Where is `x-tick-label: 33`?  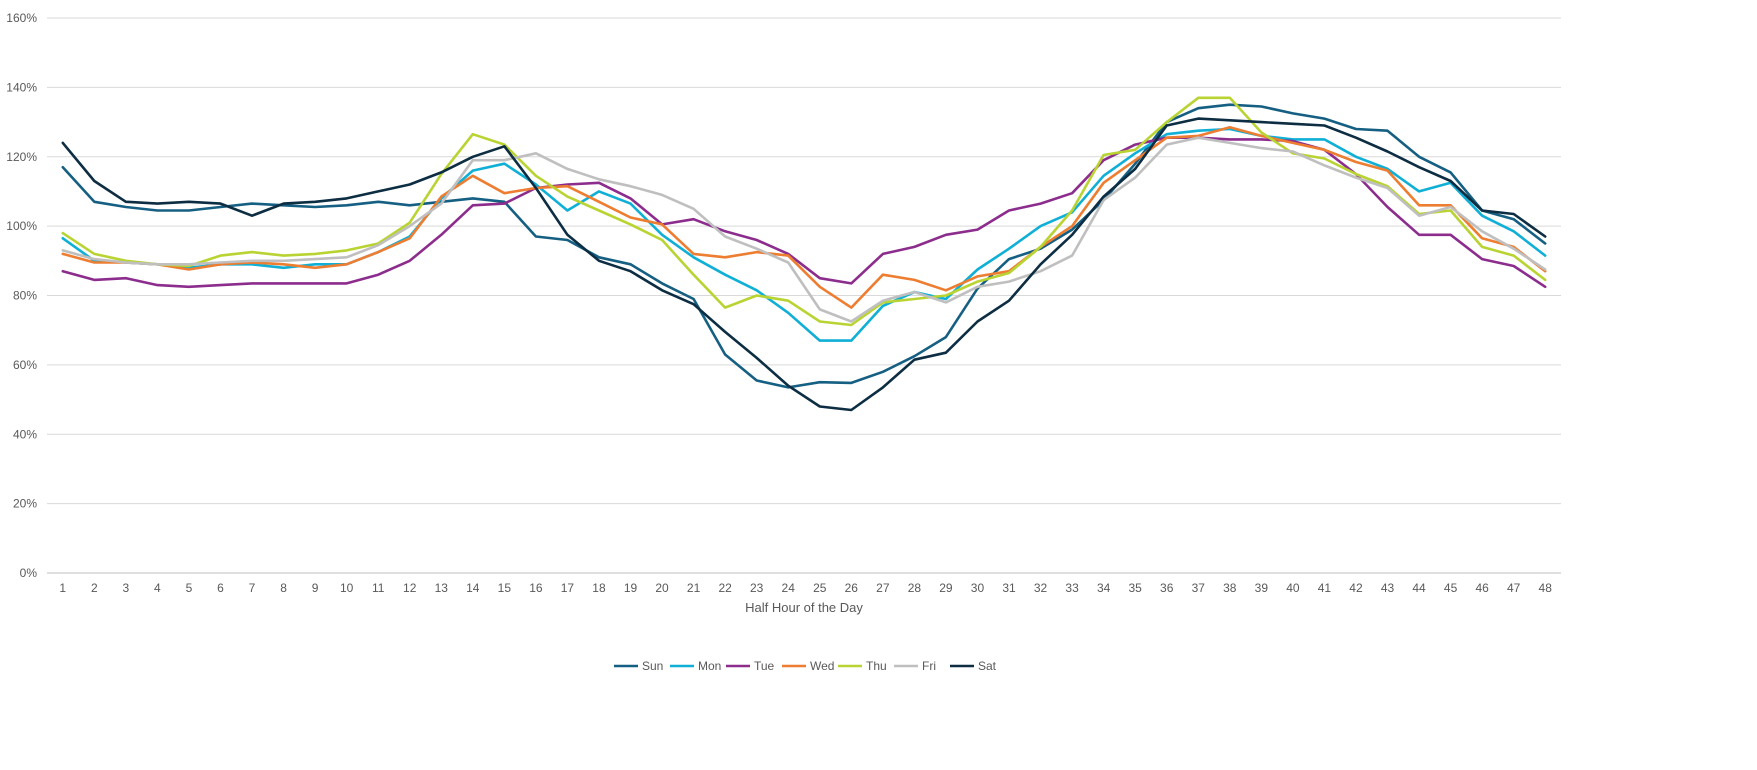
x-tick-label: 33 is located at coordinates (1072, 588).